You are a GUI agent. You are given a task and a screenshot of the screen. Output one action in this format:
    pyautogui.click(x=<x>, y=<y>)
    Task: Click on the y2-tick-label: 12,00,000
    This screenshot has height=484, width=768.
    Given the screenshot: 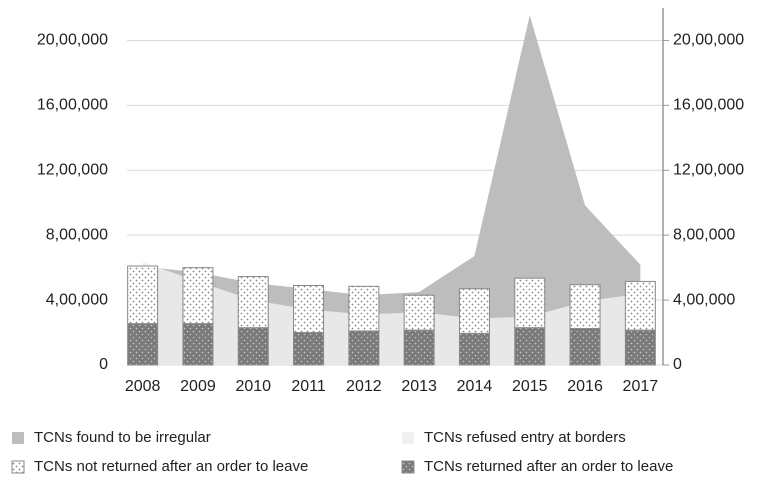 What is the action you would take?
    pyautogui.click(x=708, y=169)
    